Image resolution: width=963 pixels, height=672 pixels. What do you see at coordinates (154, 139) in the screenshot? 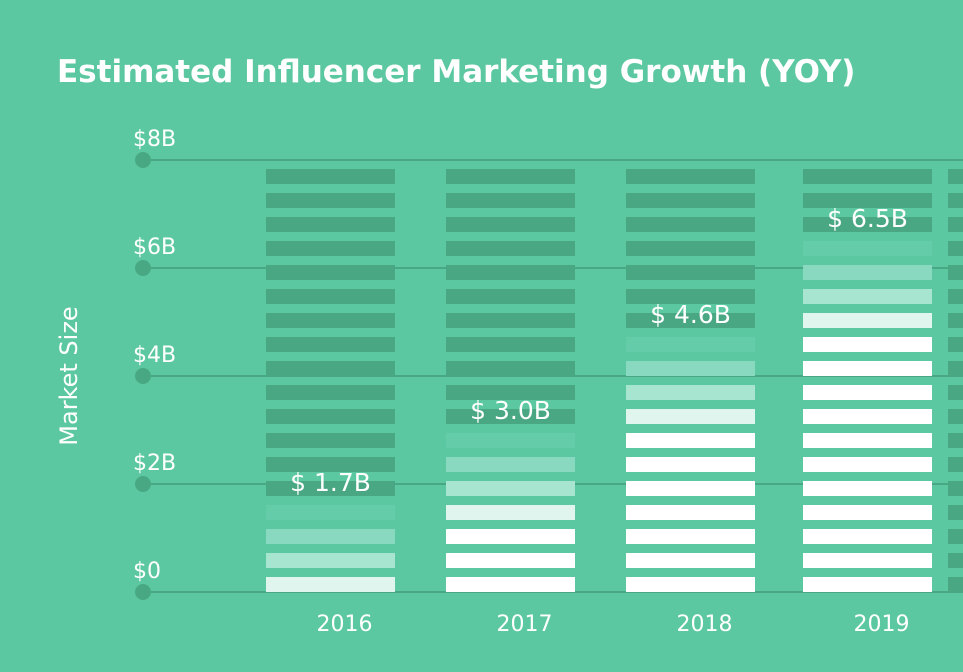
I see `y-tick-label: $8B` at bounding box center [154, 139].